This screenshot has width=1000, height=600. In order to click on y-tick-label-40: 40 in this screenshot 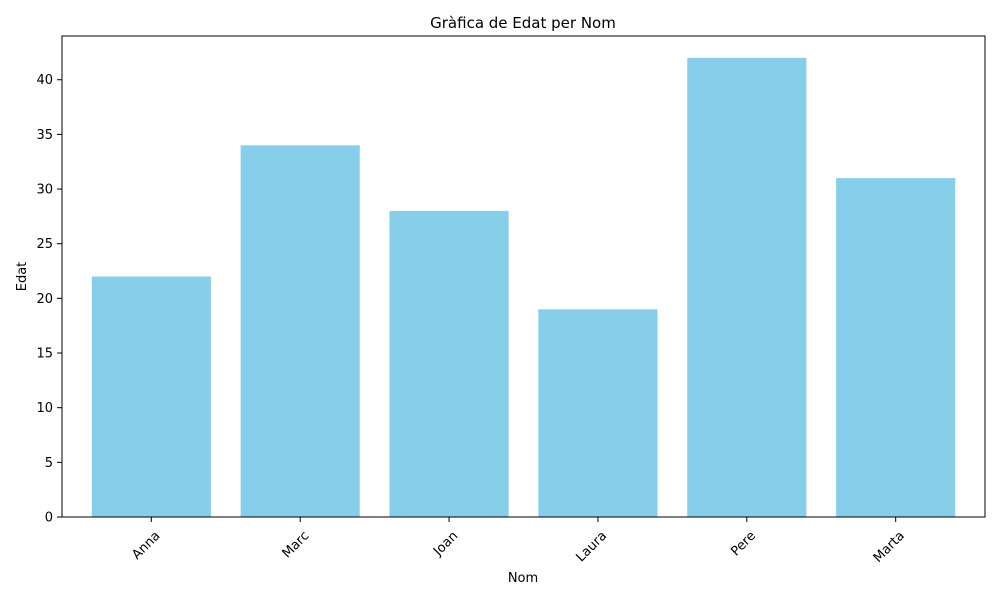, I will do `click(44, 80)`.